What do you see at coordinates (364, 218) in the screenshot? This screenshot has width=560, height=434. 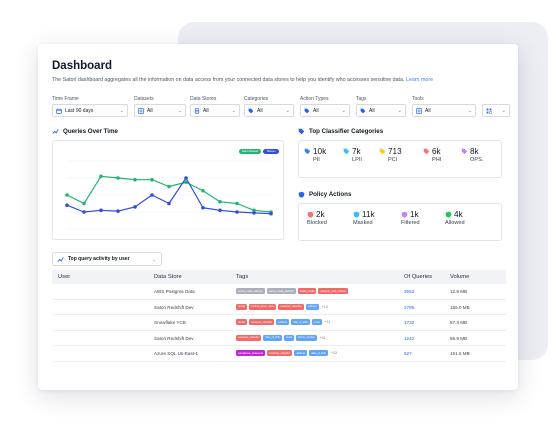 I see `policy-stat-masked: 11k Masked` at bounding box center [364, 218].